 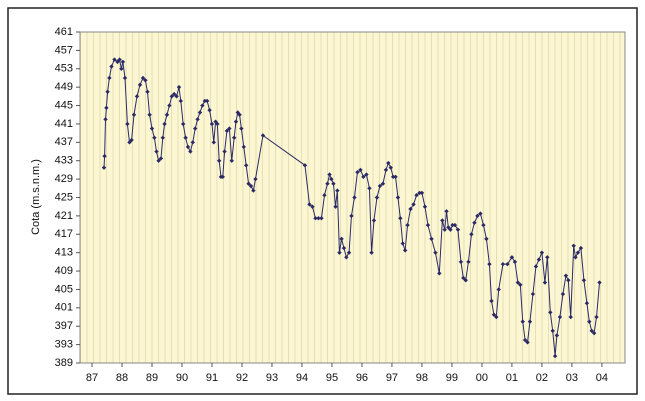 What do you see at coordinates (64, 326) in the screenshot?
I see `y-tick-label: 397` at bounding box center [64, 326].